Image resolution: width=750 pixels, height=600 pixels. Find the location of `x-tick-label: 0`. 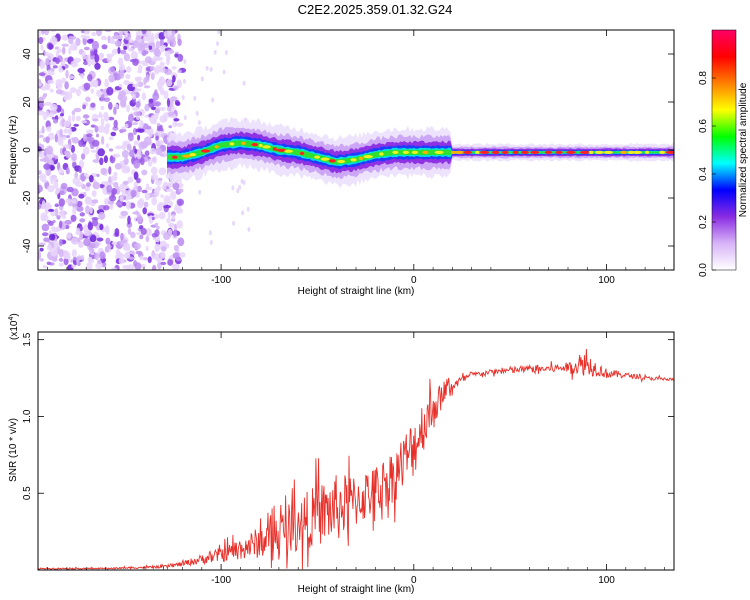

x-tick-label: 0 is located at coordinates (414, 280).